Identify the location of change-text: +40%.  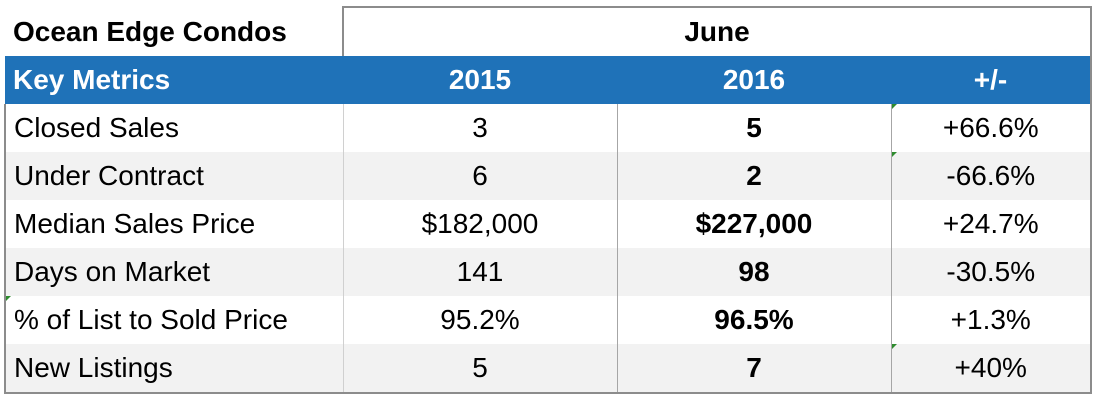
(990, 367).